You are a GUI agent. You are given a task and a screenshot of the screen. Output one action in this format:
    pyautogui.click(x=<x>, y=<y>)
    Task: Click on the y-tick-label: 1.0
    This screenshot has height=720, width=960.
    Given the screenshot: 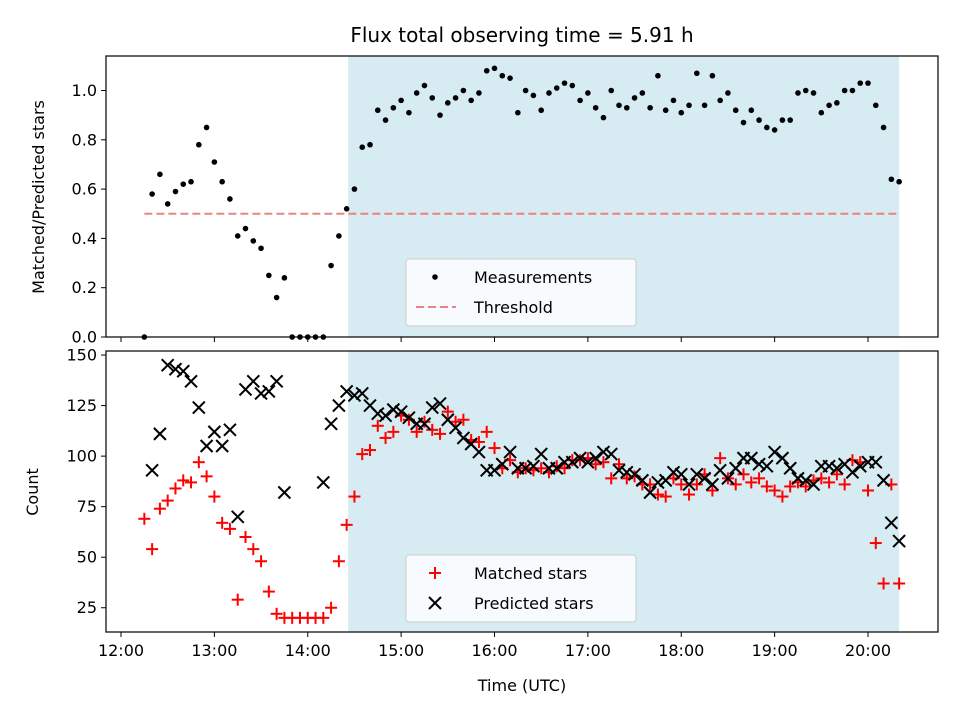 What is the action you would take?
    pyautogui.click(x=84, y=90)
    